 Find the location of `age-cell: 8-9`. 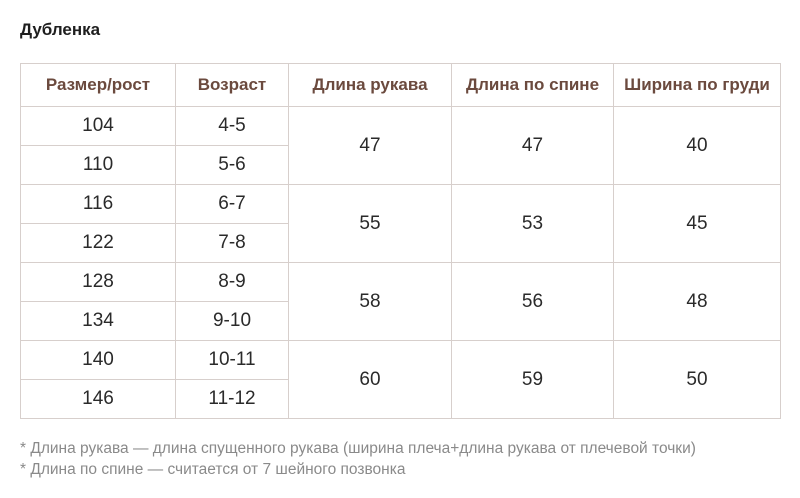

age-cell: 8-9 is located at coordinates (232, 282).